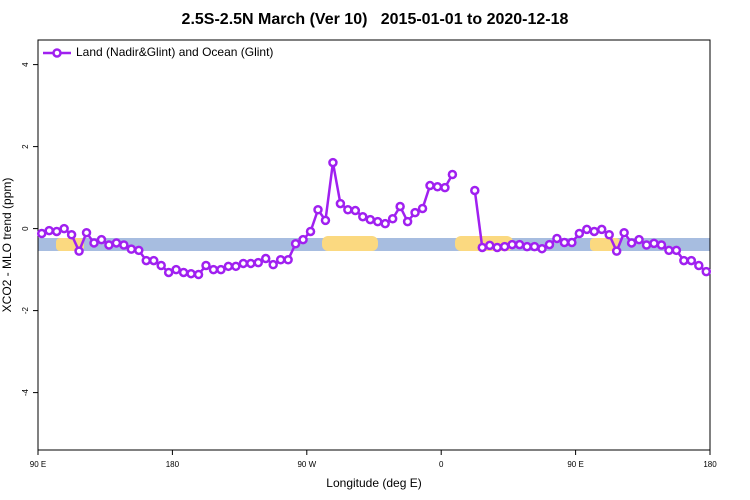 This screenshot has width=750, height=500. I want to click on land, so click(350, 243).